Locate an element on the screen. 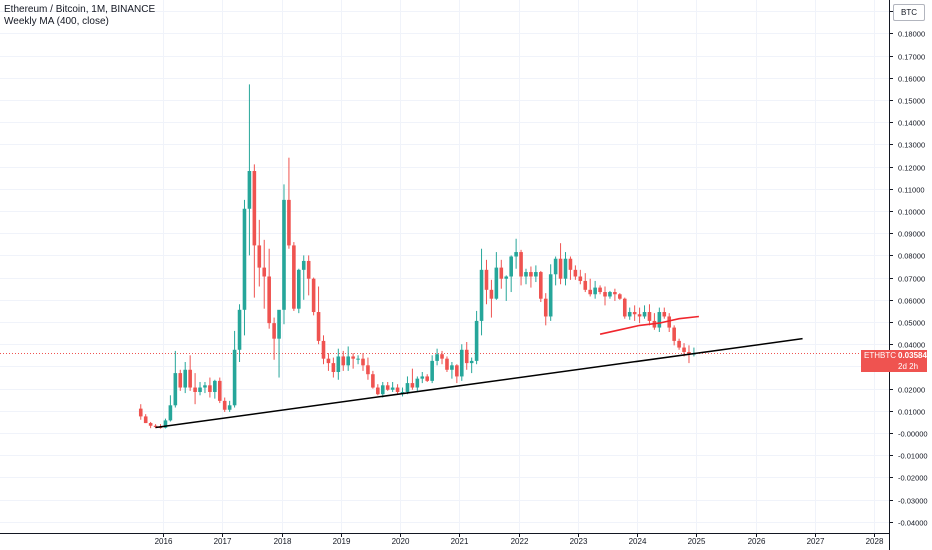 The height and width of the screenshot is (550, 932). price-tick-label: -0.00000 is located at coordinates (913, 434).